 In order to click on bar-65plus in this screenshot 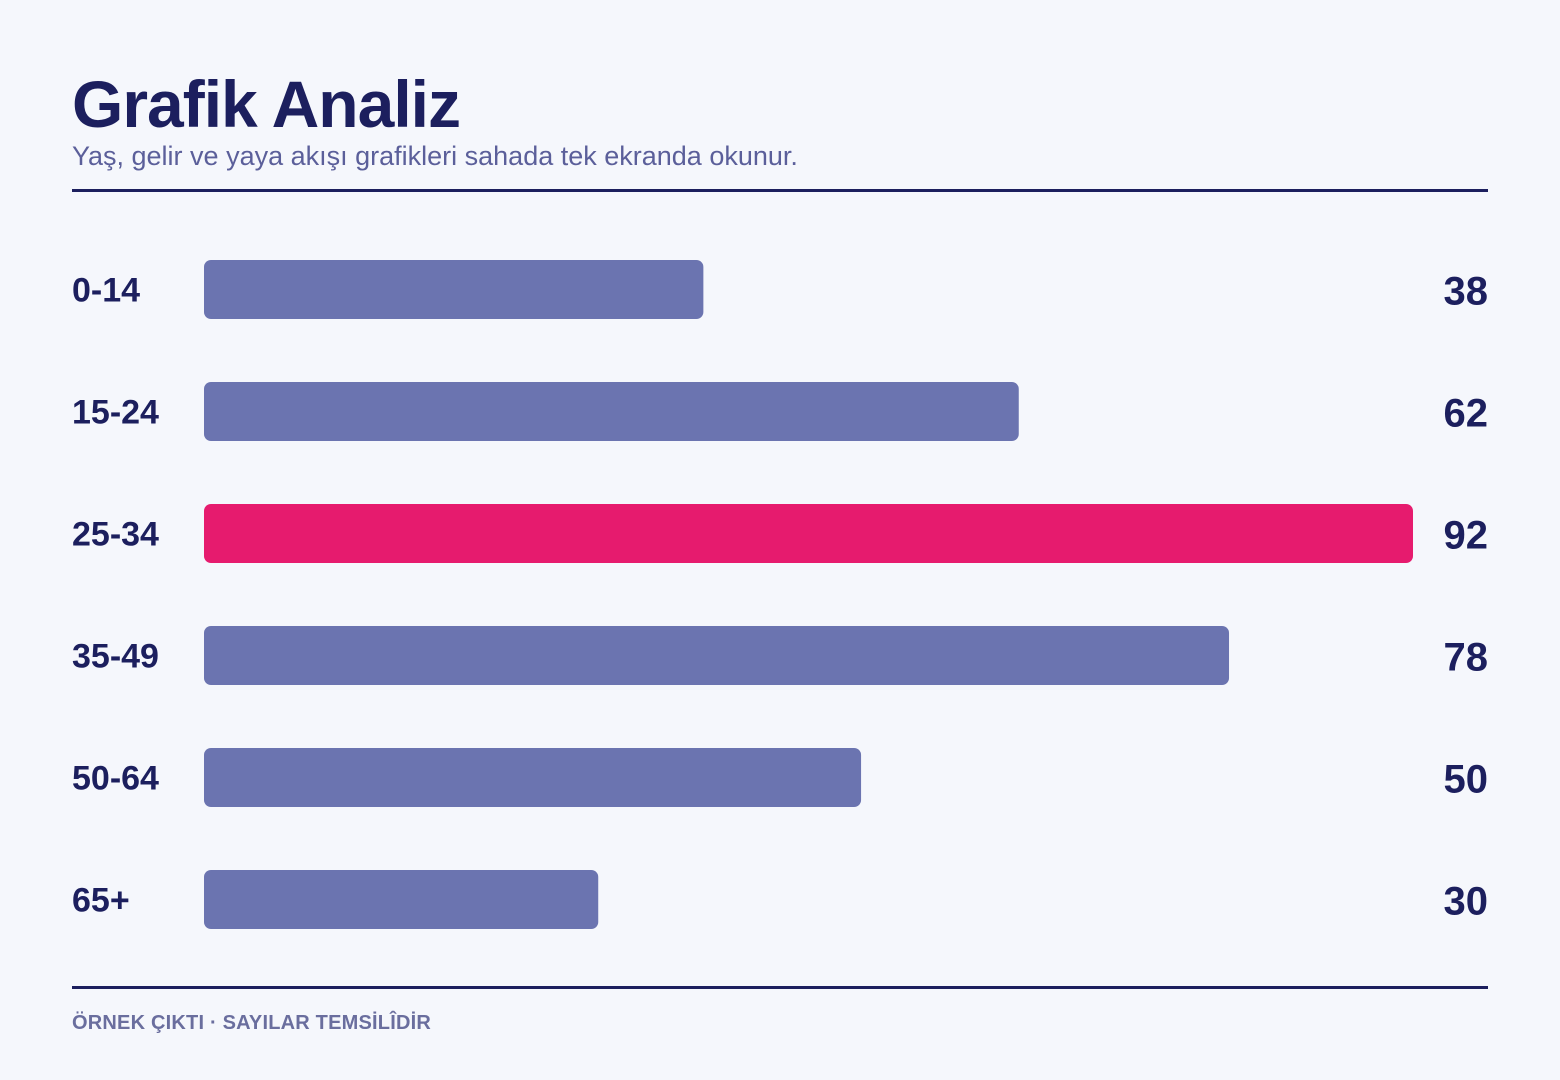, I will do `click(401, 899)`.